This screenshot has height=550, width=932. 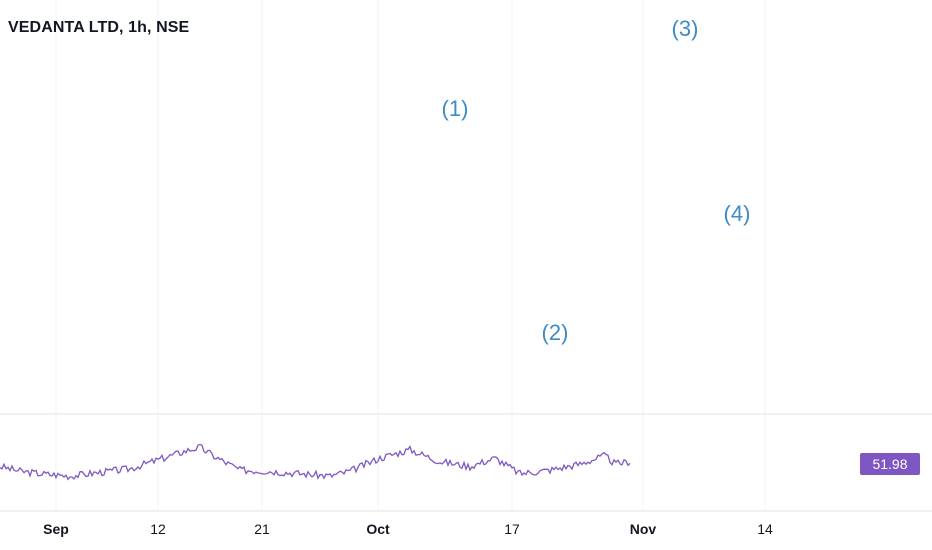 I want to click on time-tick-label: 14, so click(x=765, y=529).